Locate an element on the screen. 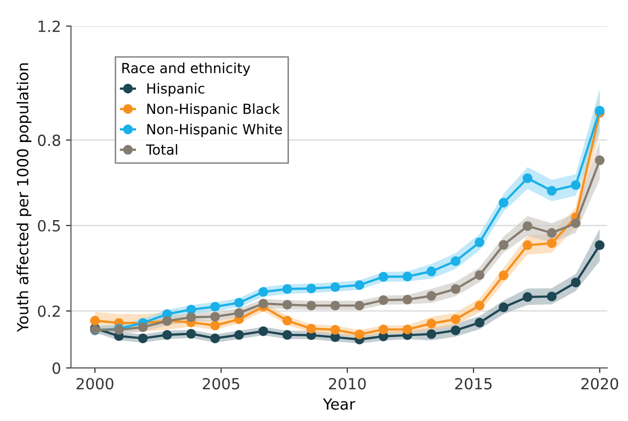 Image resolution: width=628 pixels, height=421 pixels. y-tick-label: 0.8 is located at coordinates (49, 140).